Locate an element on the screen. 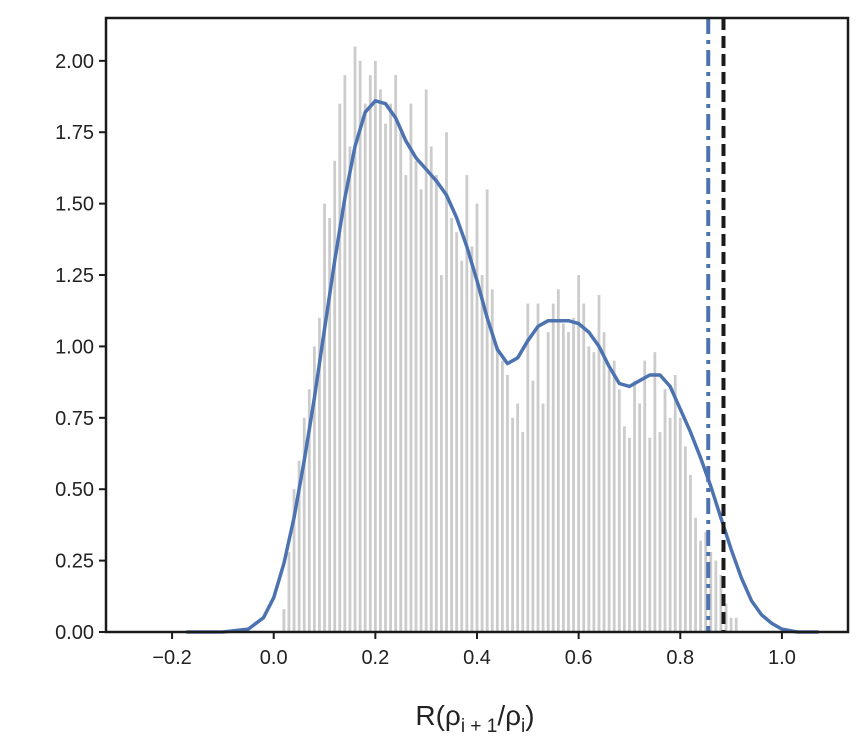 This screenshot has height=755, width=868. x-tick-label: 0.0 is located at coordinates (274, 658).